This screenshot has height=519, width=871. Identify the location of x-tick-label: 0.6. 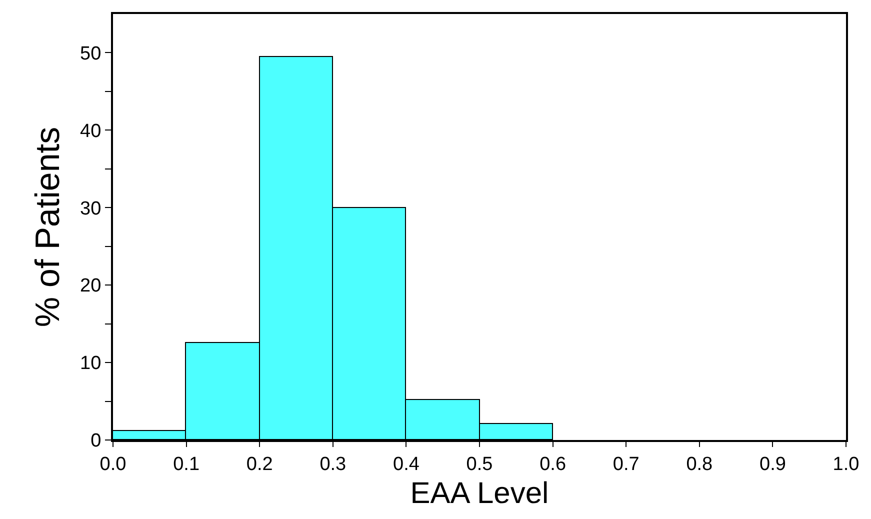
(553, 464).